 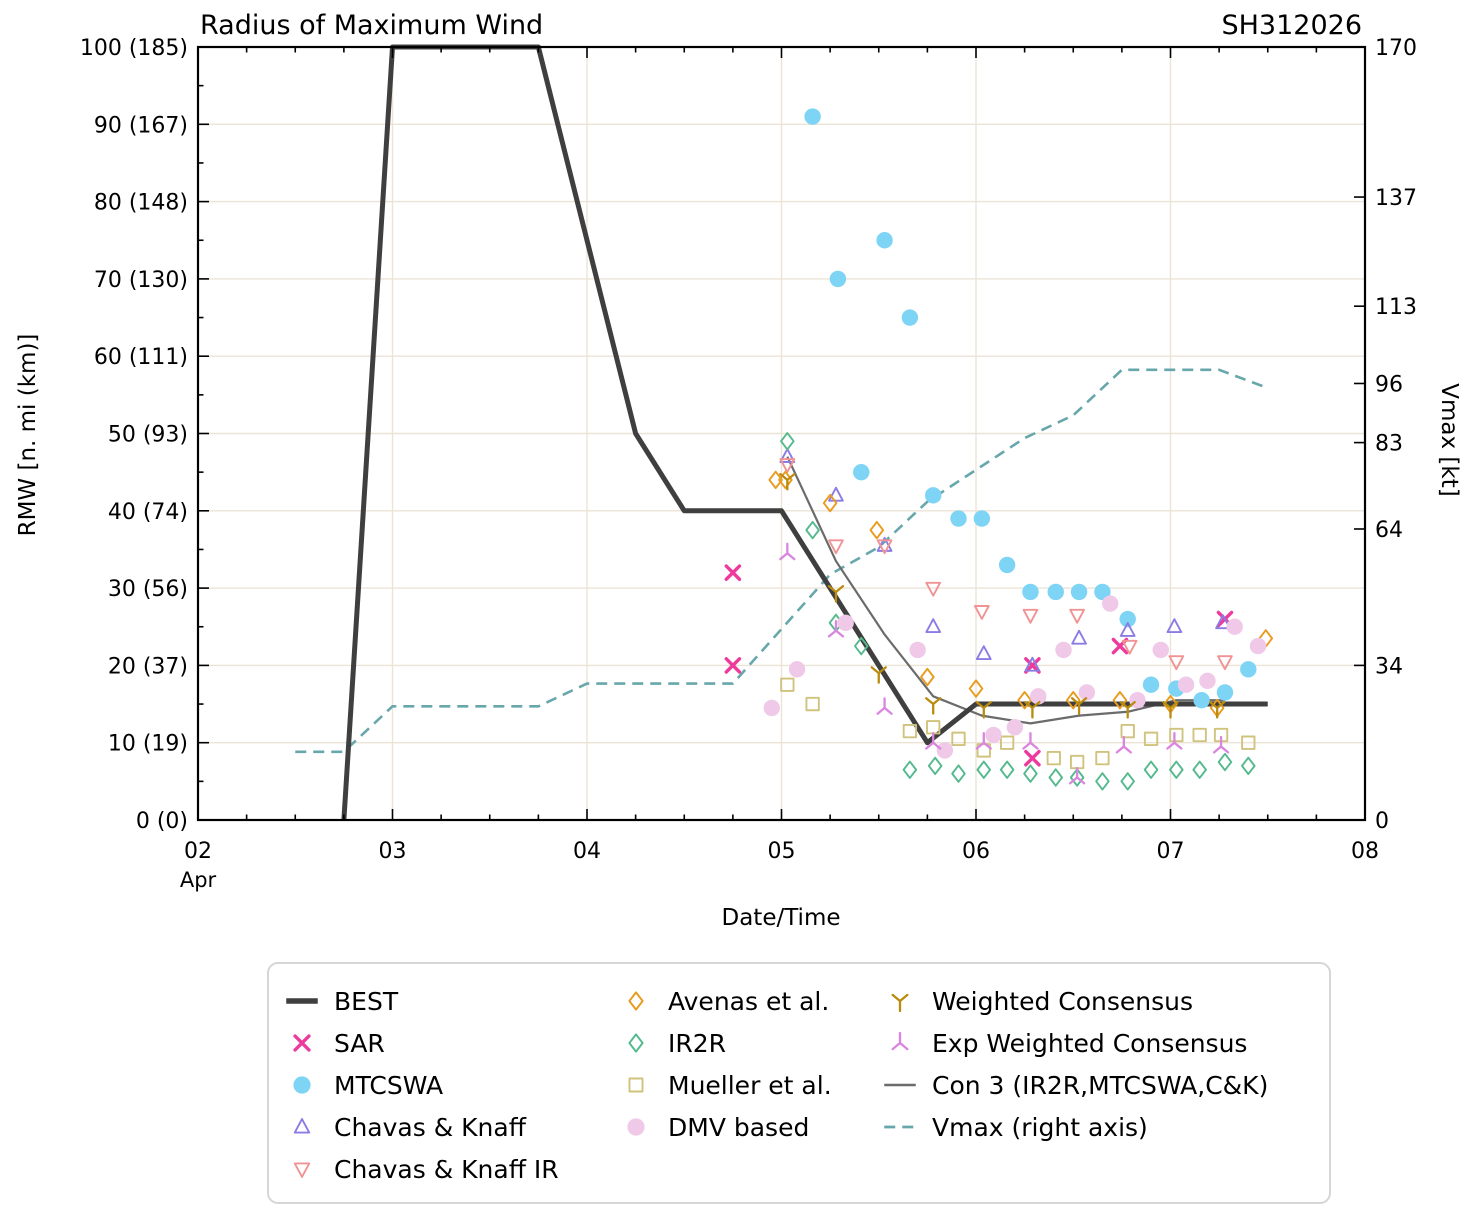 I want to click on y-right-tick-label: 137, so click(x=1396, y=198).